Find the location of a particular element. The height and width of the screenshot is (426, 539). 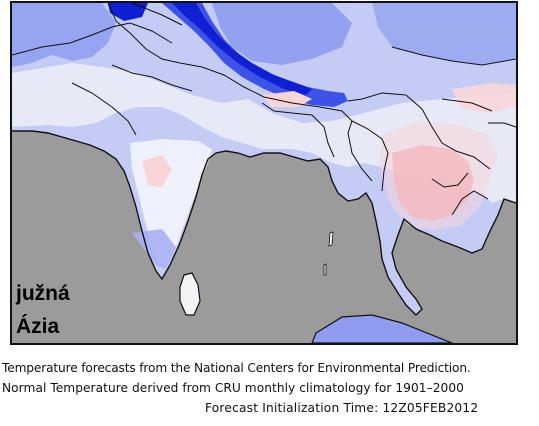

cold-patch-south is located at coordinates (154, 249).